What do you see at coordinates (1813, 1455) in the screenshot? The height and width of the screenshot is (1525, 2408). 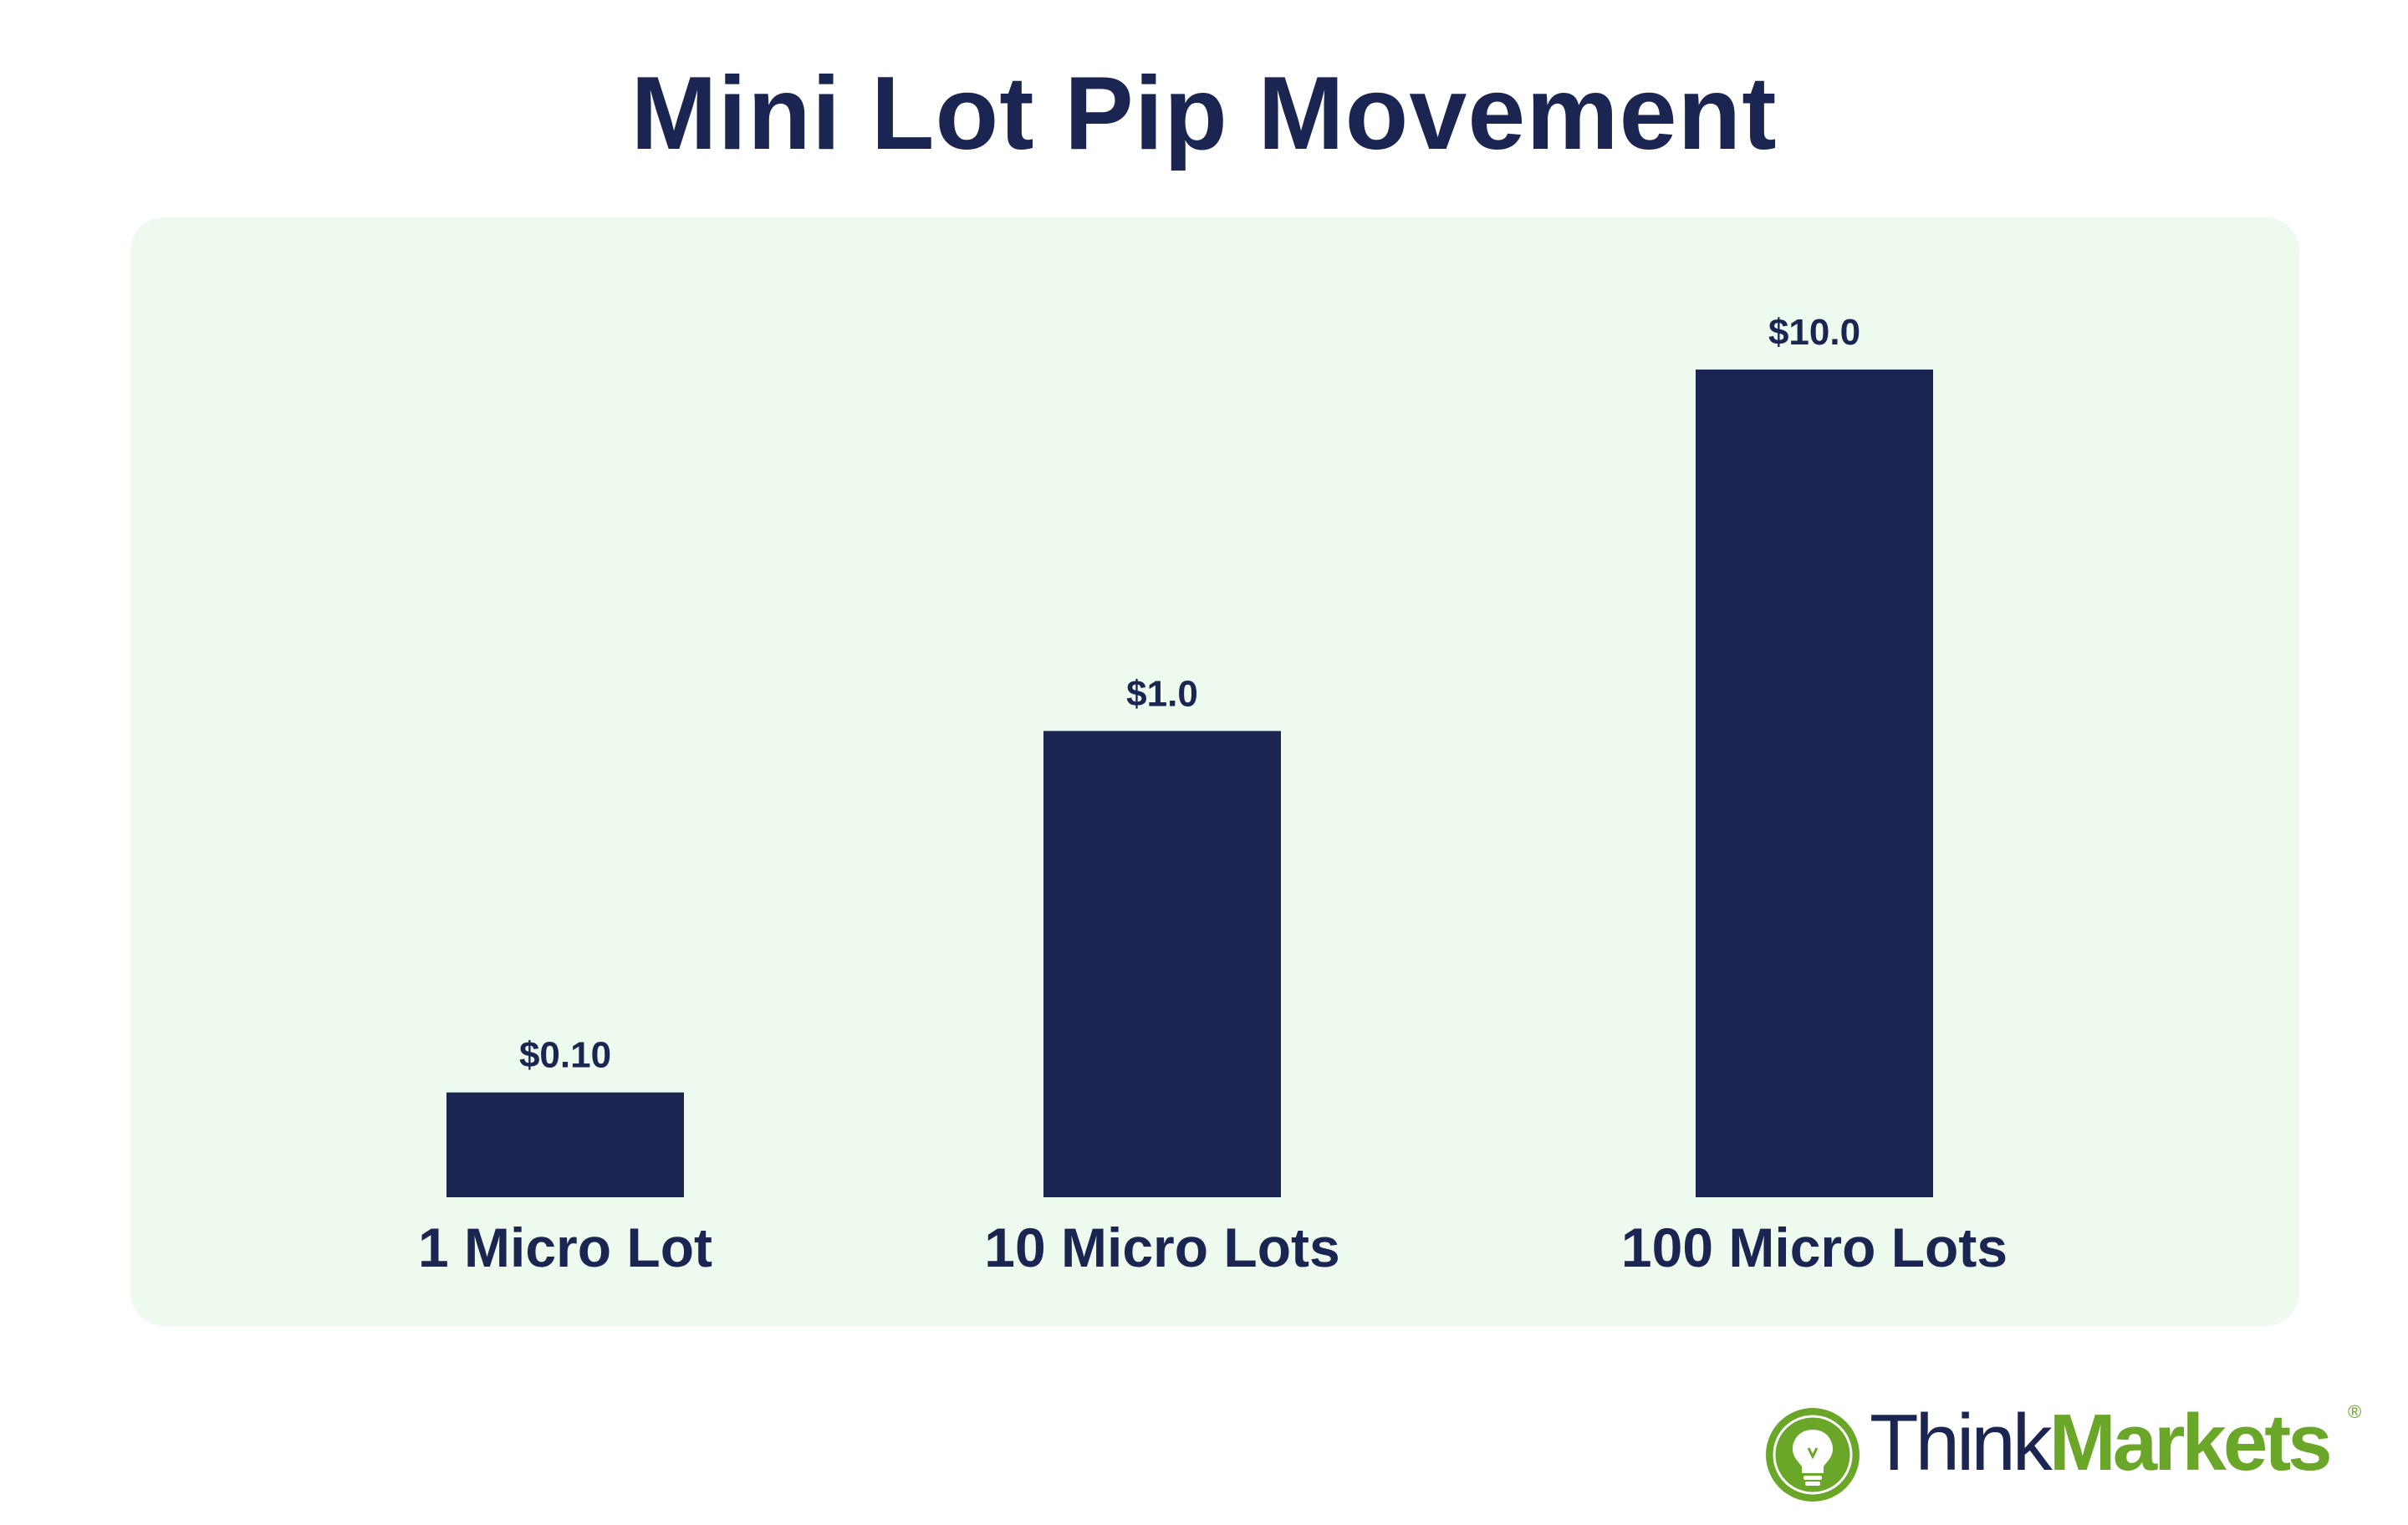 I see `lightbulb-currency-icon` at bounding box center [1813, 1455].